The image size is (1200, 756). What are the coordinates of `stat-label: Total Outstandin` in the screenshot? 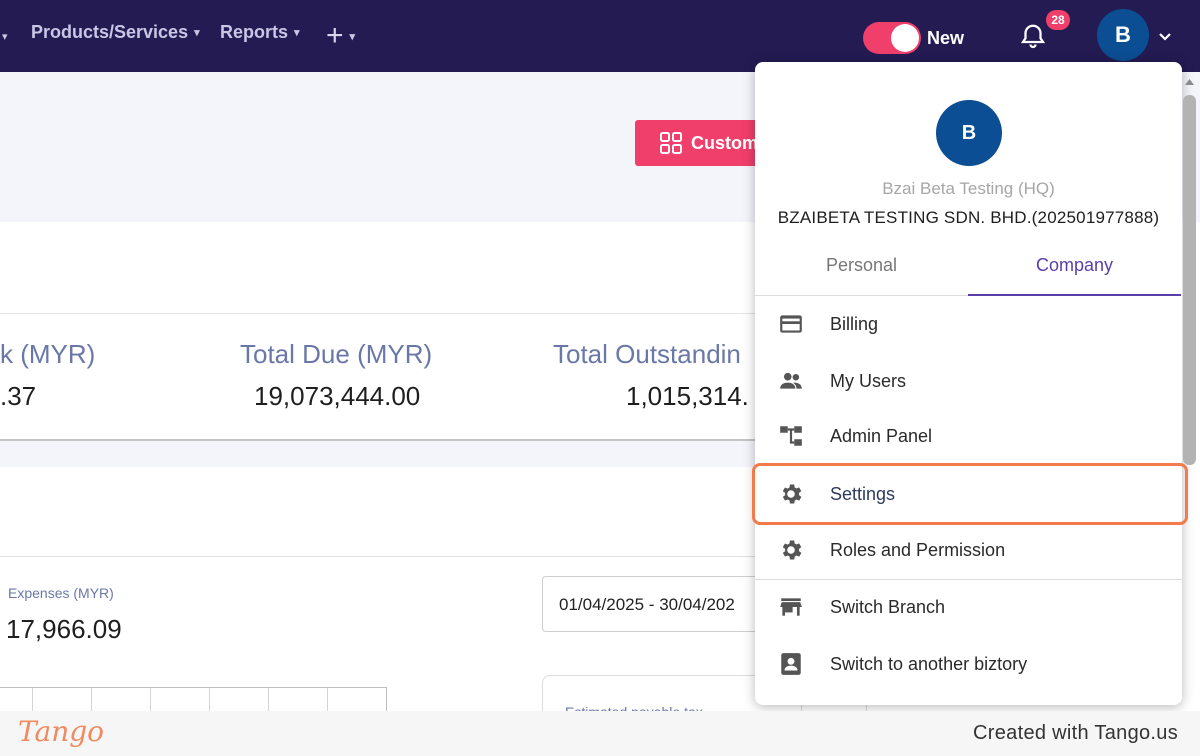 It's located at (647, 354).